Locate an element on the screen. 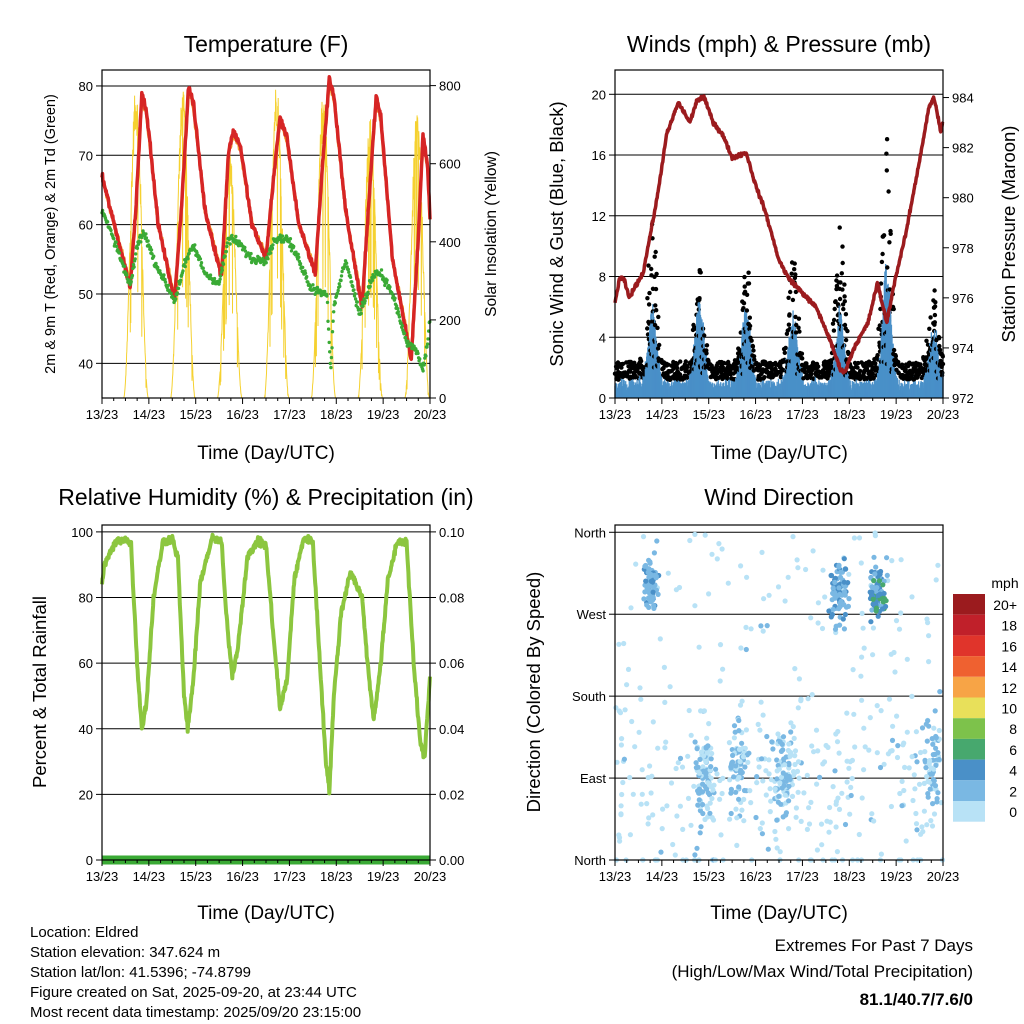 This screenshot has height=1024, width=1024. y2-tick-label: 0.08 is located at coordinates (451, 598).